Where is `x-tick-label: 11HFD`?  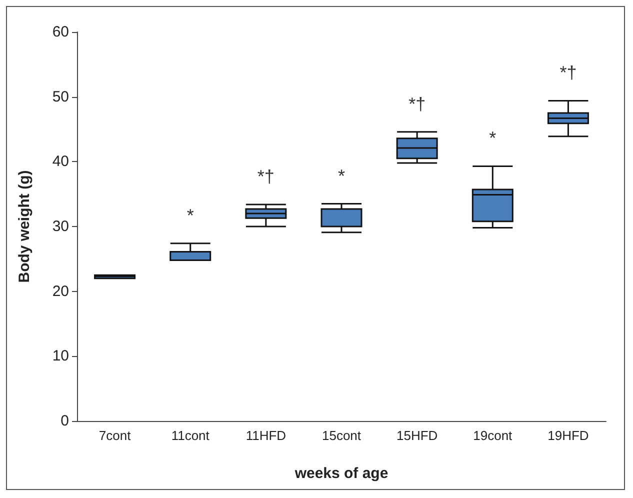 x-tick-label: 11HFD is located at coordinates (266, 435).